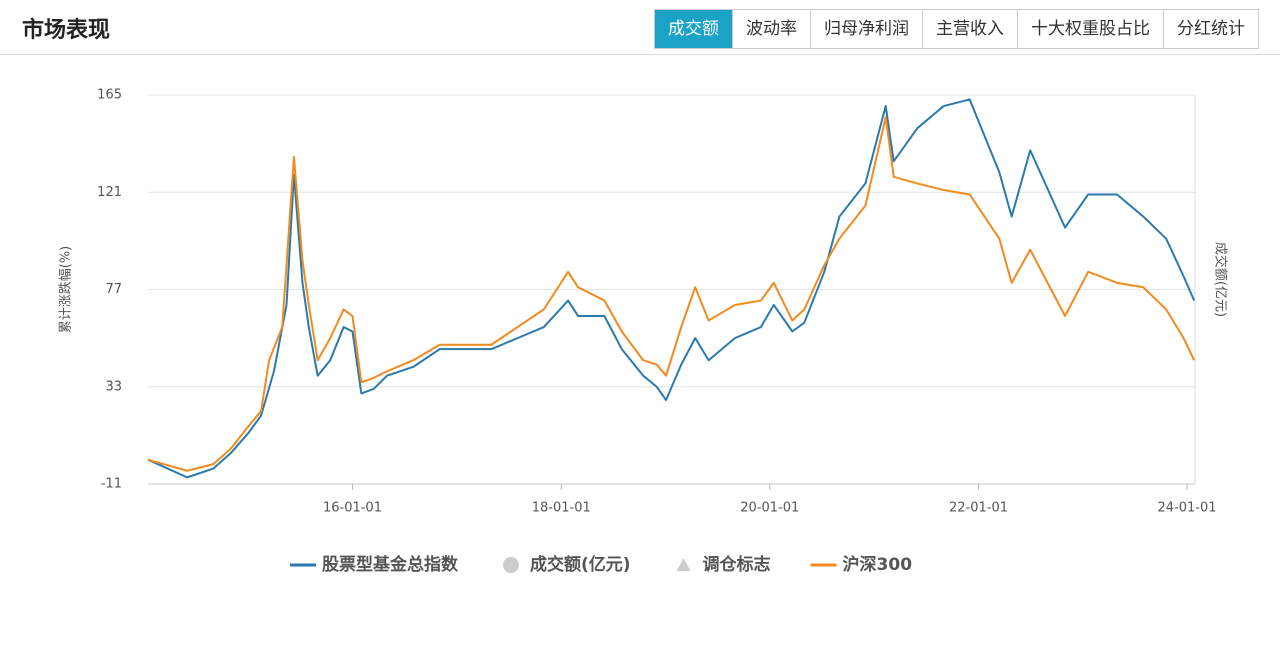  What do you see at coordinates (109, 192) in the screenshot?
I see `y-tick-label: 121` at bounding box center [109, 192].